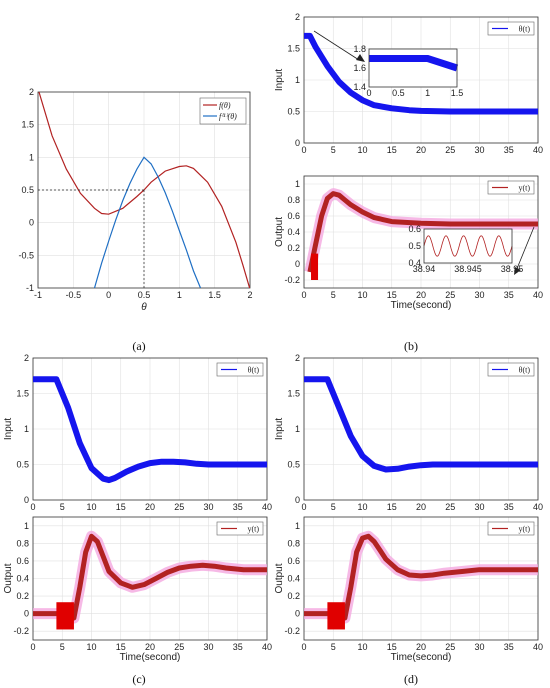 The height and width of the screenshot is (688, 550). I want to click on b-out-inset-ytick: 0.4, so click(414, 263).